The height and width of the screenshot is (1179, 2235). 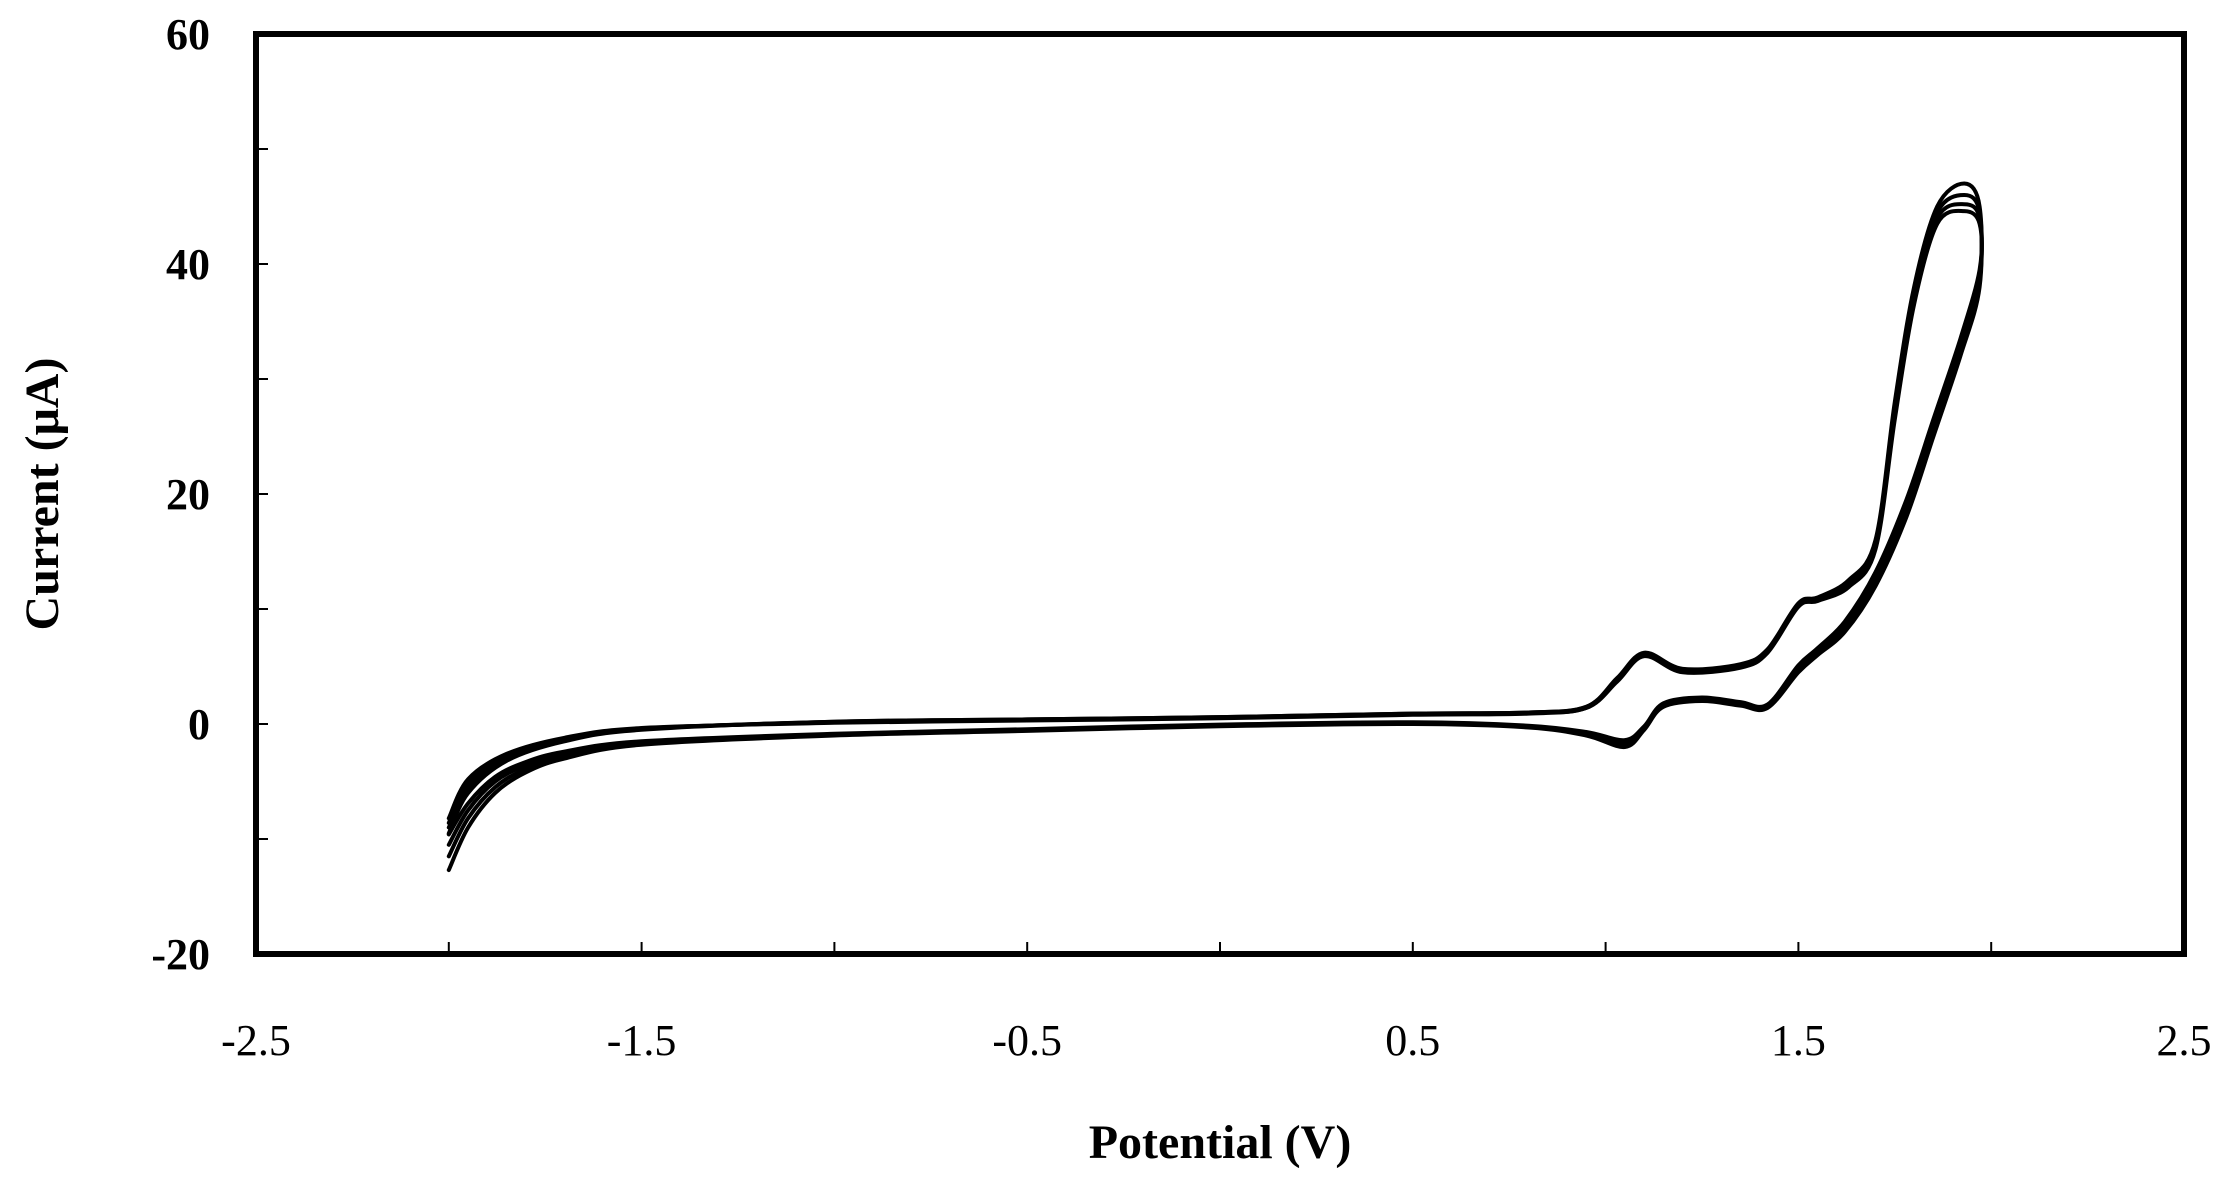 I want to click on x-tick-label: -2.5, so click(x=256, y=1040).